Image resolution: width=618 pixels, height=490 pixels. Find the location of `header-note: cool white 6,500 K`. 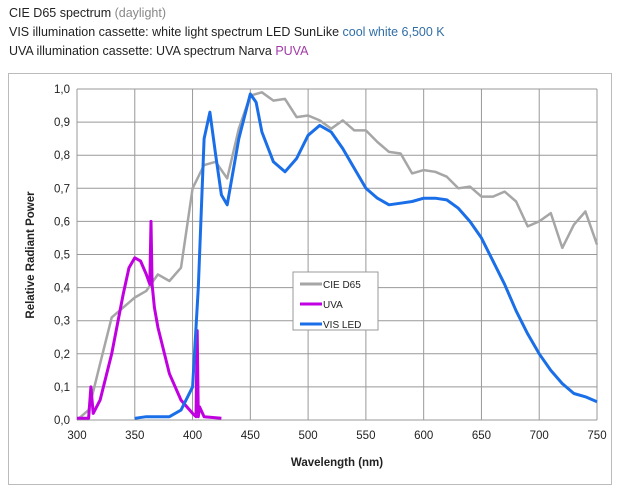

header-note: cool white 6,500 K is located at coordinates (393, 32).